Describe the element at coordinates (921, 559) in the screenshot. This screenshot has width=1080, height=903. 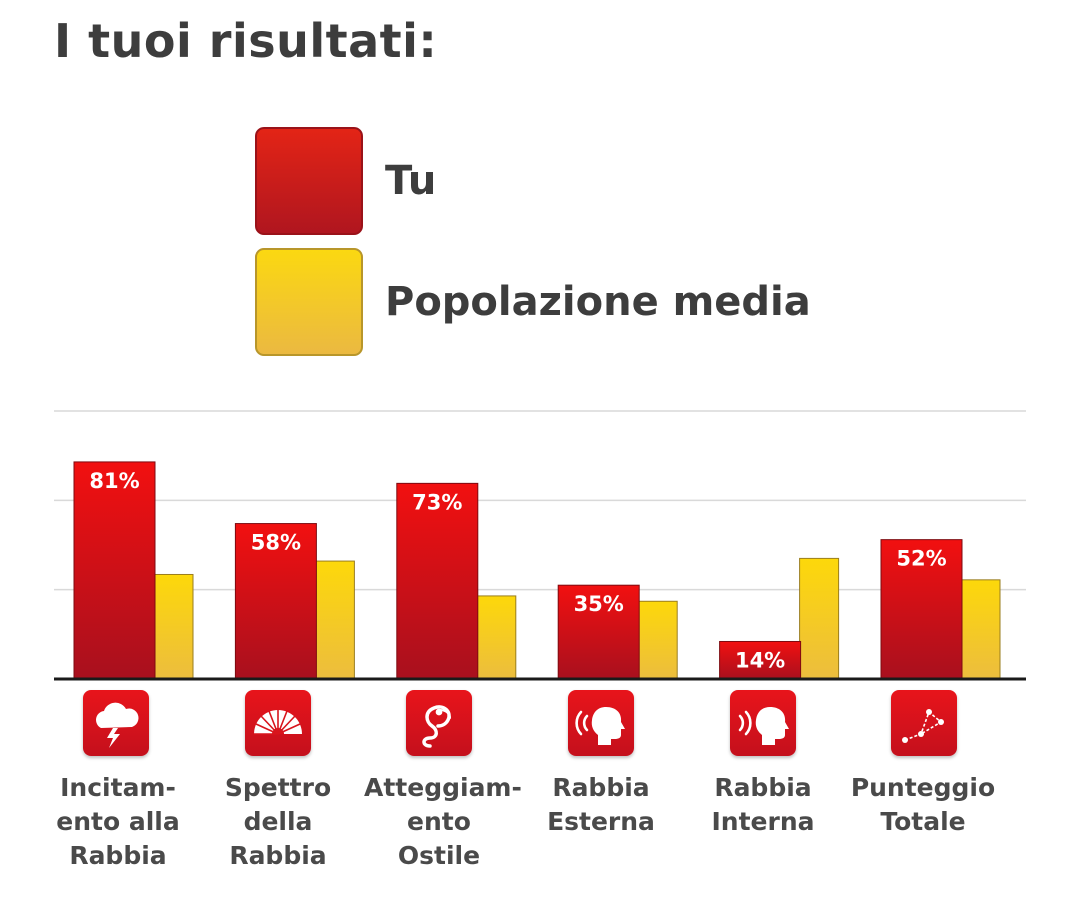
I see `data-label-tu-6: 52%` at that location.